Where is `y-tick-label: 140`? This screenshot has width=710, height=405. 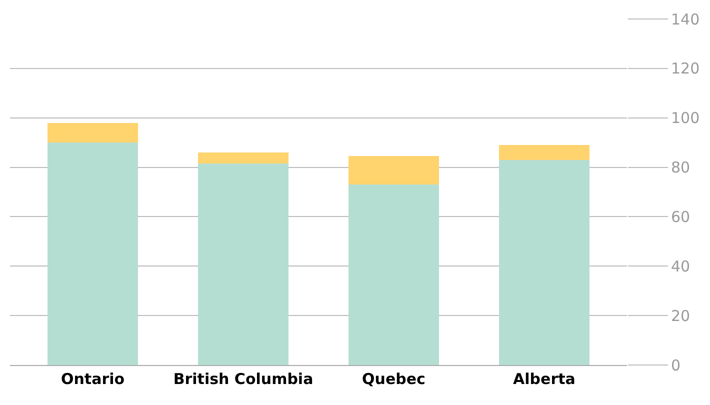
y-tick-label: 140 is located at coordinates (685, 19).